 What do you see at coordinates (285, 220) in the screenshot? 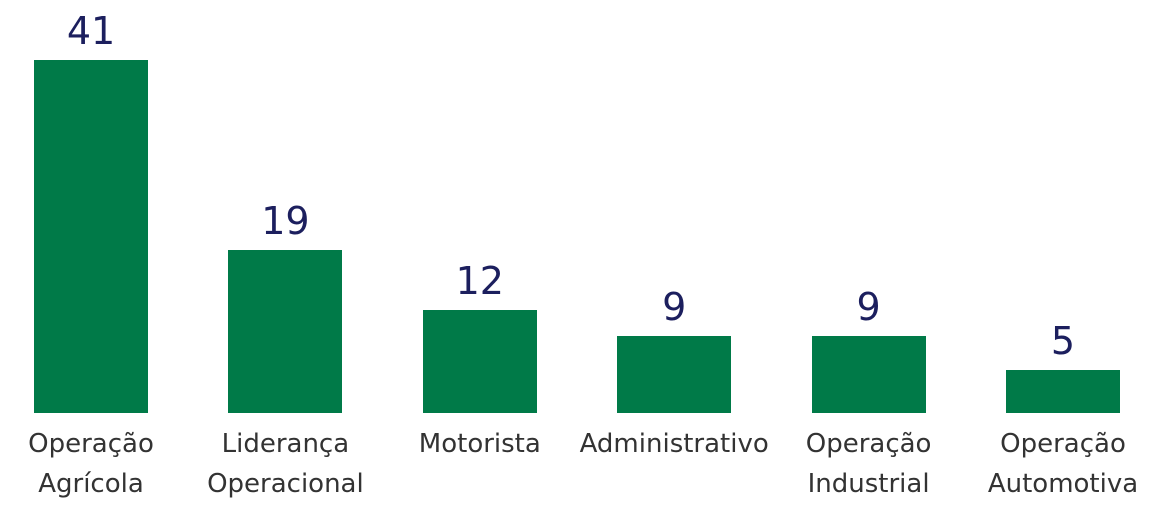
I see `value-label: 19` at bounding box center [285, 220].